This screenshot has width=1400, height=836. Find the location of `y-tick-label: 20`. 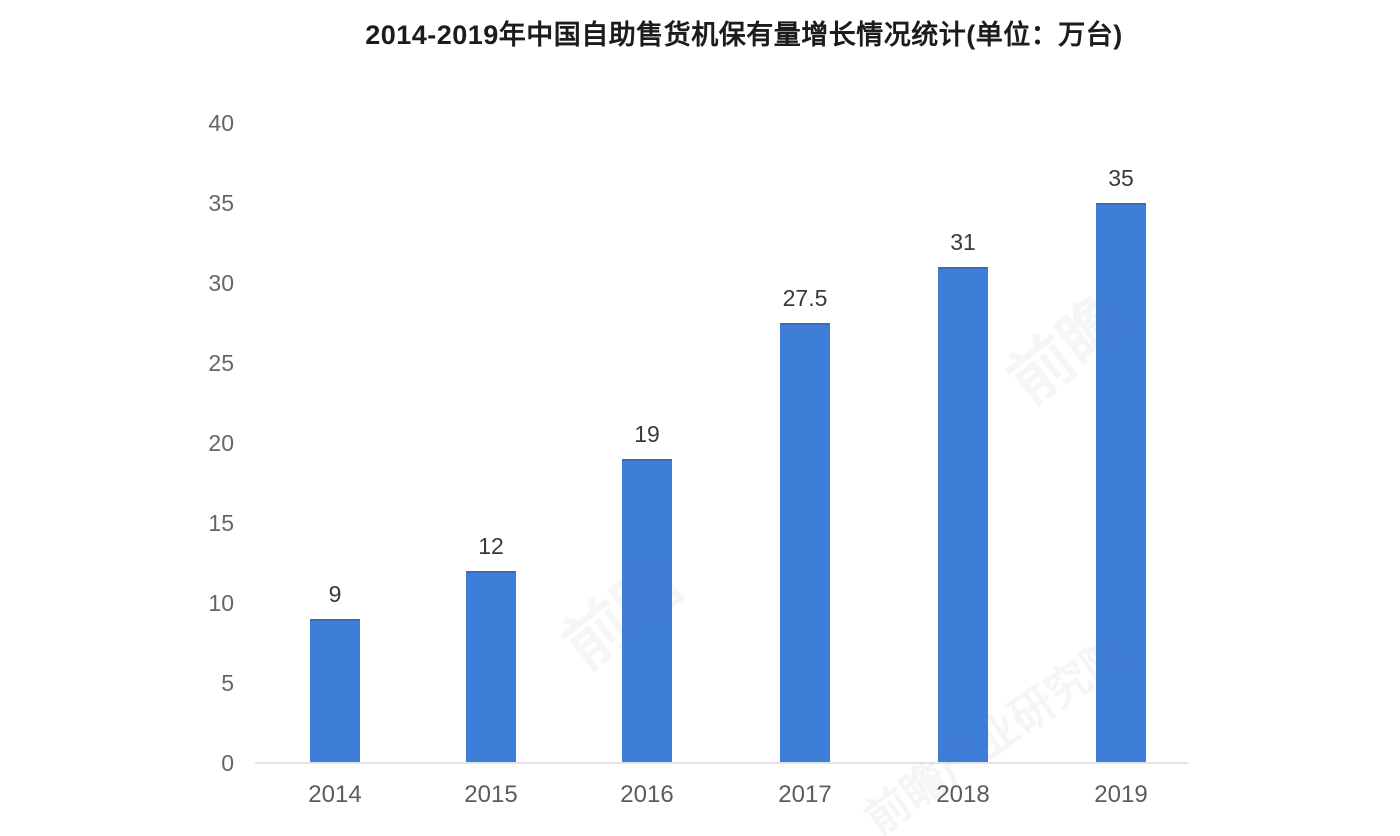

y-tick-label: 20 is located at coordinates (221, 443).